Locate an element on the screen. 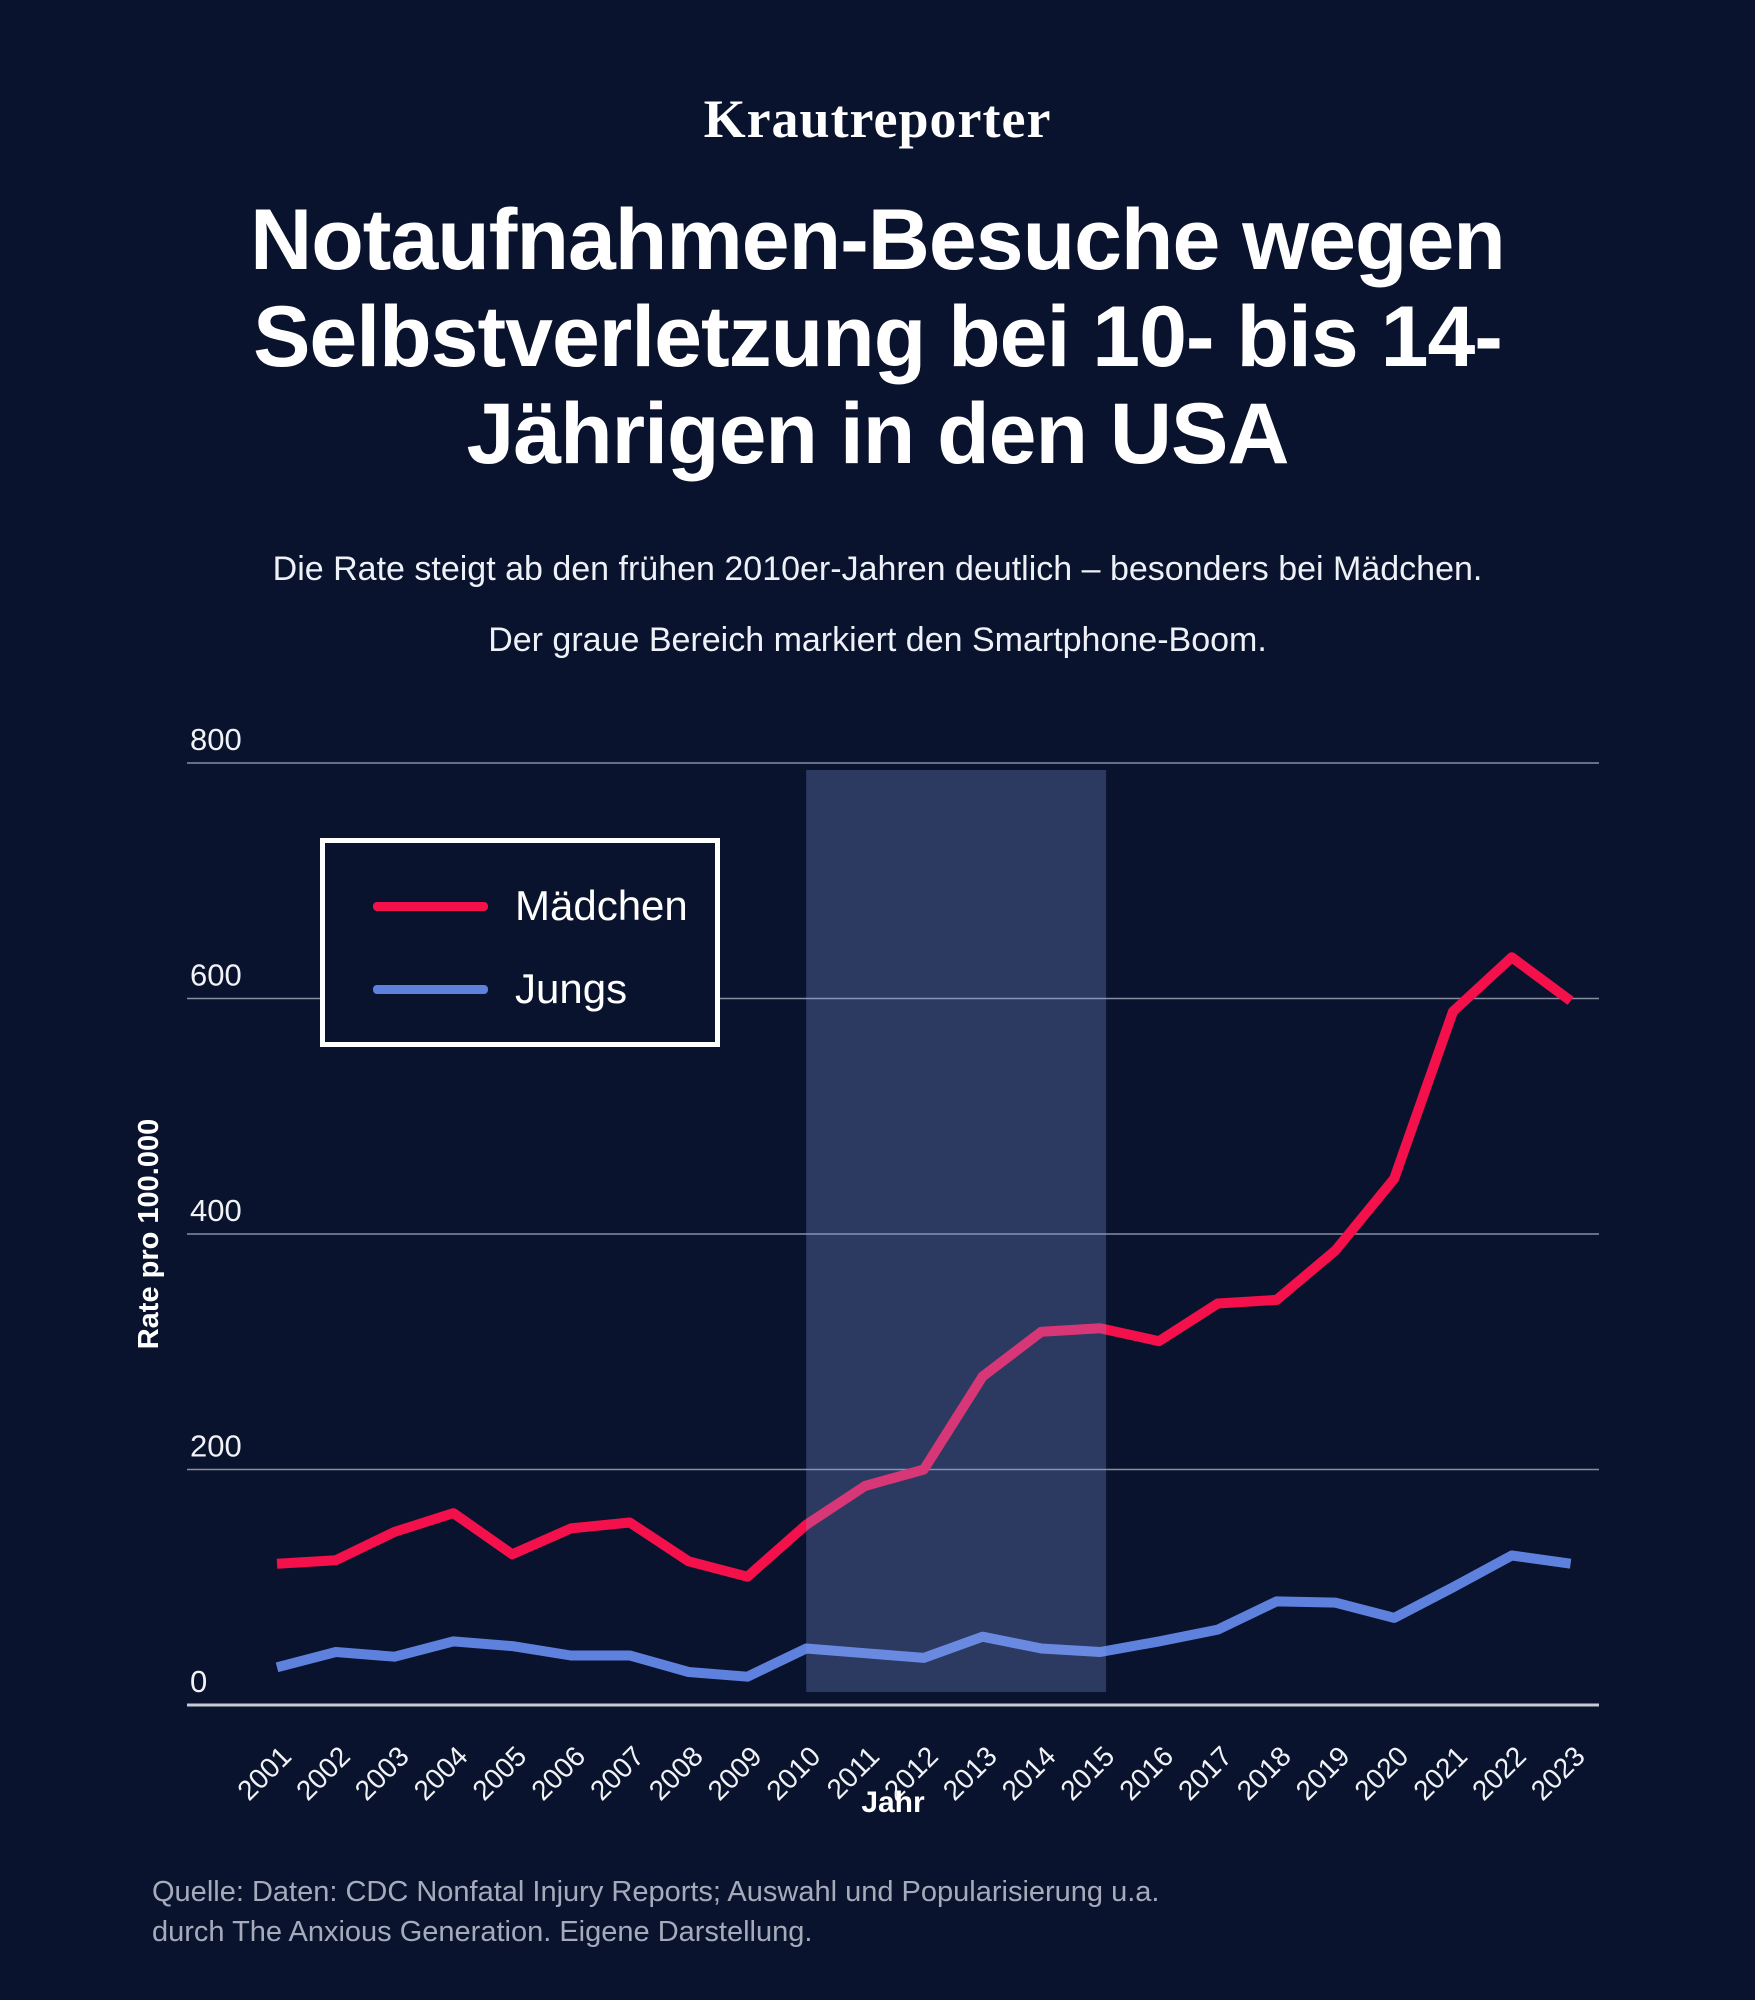 Image resolution: width=1755 pixels, height=2000 pixels. legend-item-maedchen: Mädchen is located at coordinates (530, 905).